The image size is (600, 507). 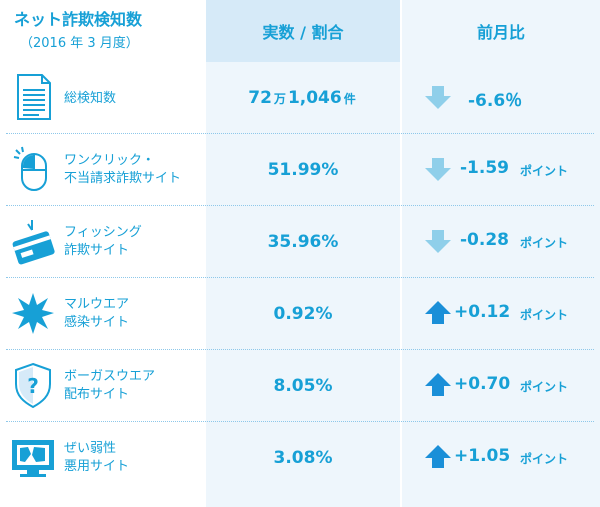 I want to click on row-label-line1: マルウエア, so click(x=97, y=304).